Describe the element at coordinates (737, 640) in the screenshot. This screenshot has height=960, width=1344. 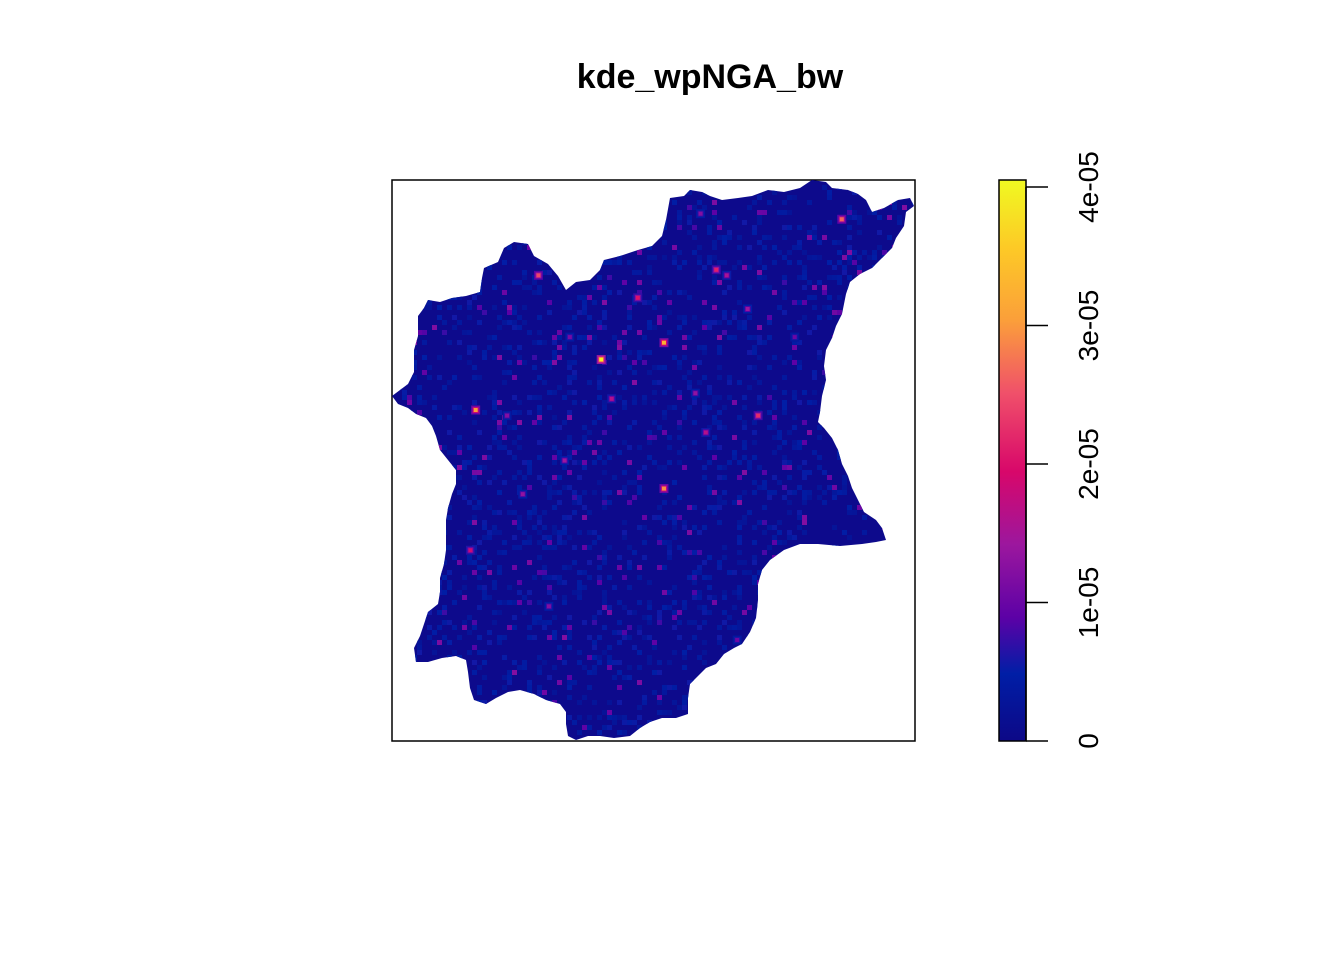
I see `density-hotspot` at that location.